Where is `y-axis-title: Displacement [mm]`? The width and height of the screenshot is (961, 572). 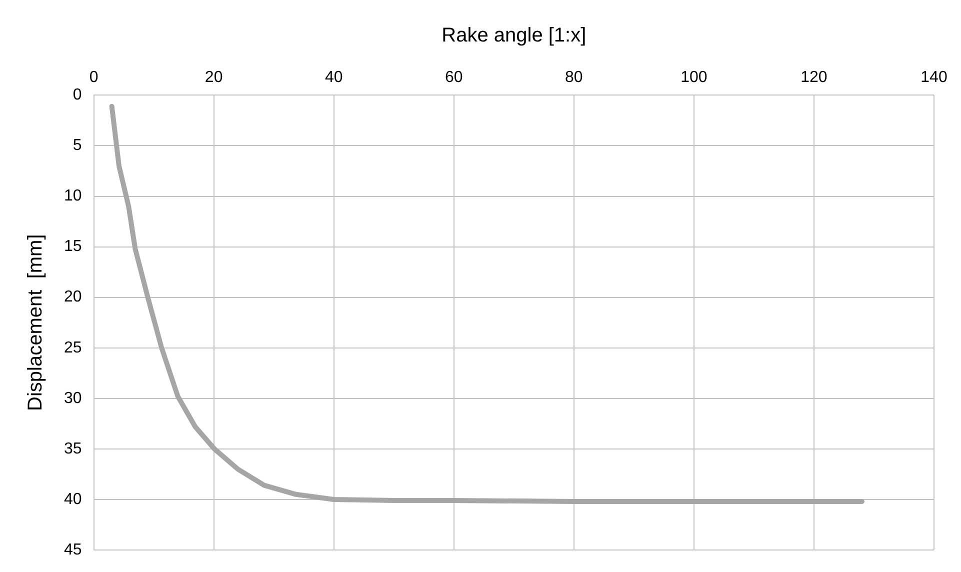
y-axis-title: Displacement [mm] is located at coordinates (35, 322).